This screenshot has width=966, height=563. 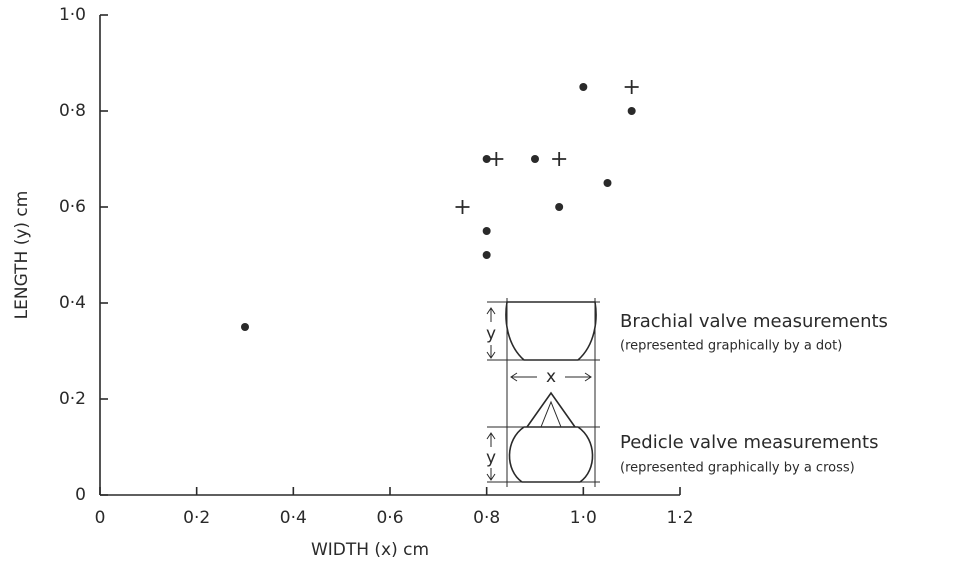 What do you see at coordinates (737, 468) in the screenshot?
I see `legend-note: (represented graphically by a cross)` at bounding box center [737, 468].